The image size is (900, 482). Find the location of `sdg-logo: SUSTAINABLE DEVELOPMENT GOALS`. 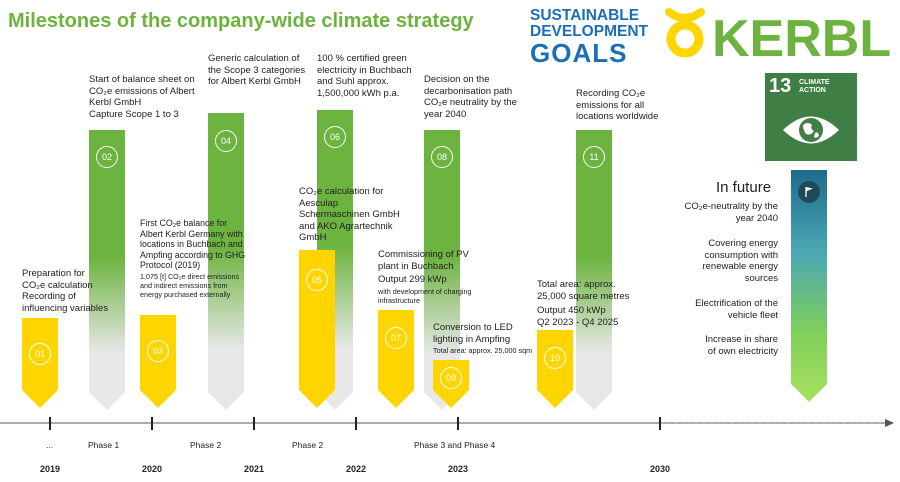

sdg-logo: SUSTAINABLE DEVELOPMENT GOALS is located at coordinates (589, 37).